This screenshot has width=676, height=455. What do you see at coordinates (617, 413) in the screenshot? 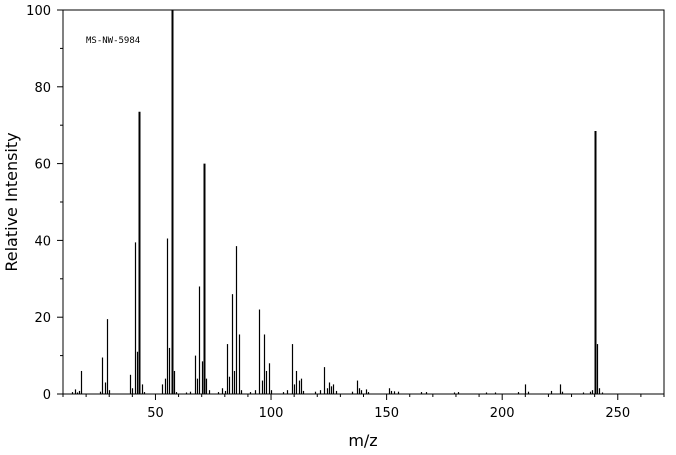
I see `x-tick-label: 250` at bounding box center [617, 413].